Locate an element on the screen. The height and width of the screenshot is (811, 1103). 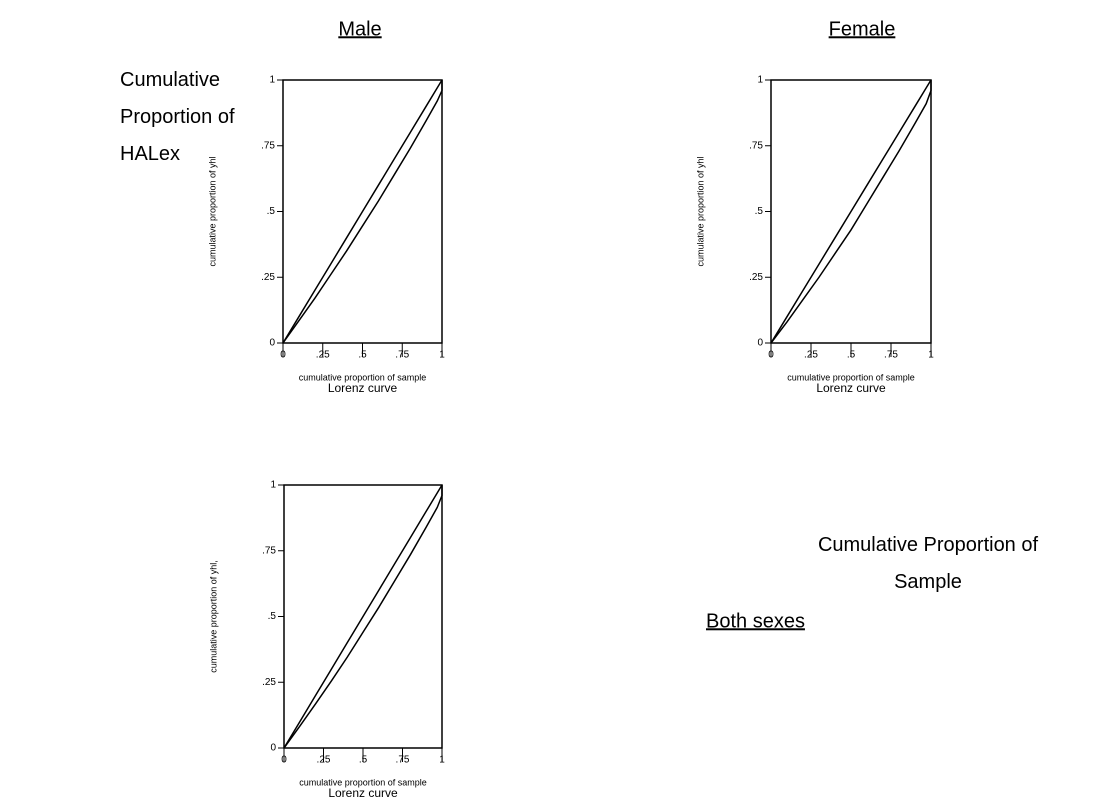
y-axis-label: cumulative proportion of yhl, is located at coordinates (213, 616).